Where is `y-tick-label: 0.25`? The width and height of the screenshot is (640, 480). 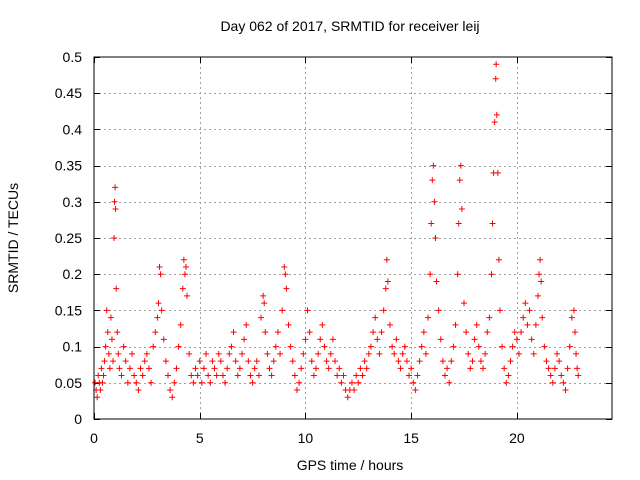 y-tick-label: 0.25 is located at coordinates (68, 238).